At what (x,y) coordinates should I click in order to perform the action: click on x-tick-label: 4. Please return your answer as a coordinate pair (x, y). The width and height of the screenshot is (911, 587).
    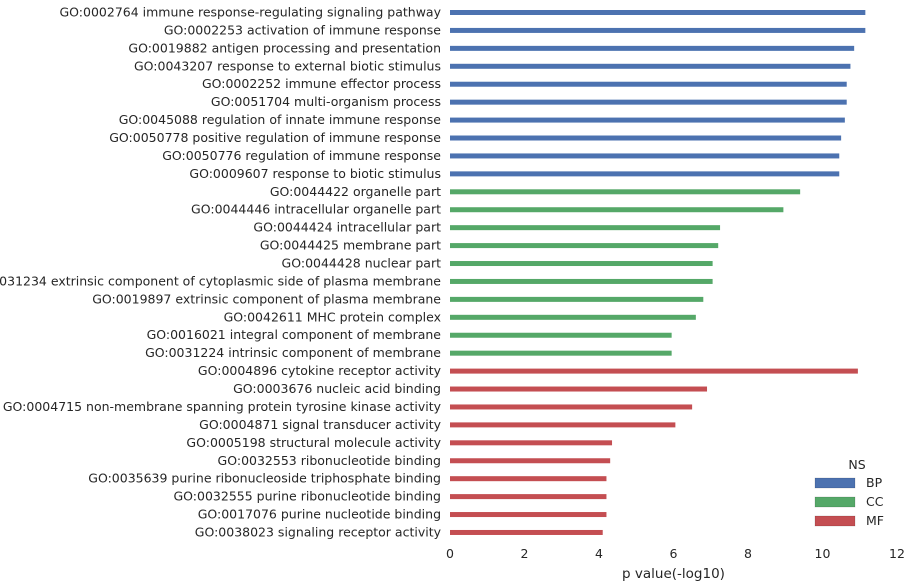
    Looking at the image, I should click on (599, 553).